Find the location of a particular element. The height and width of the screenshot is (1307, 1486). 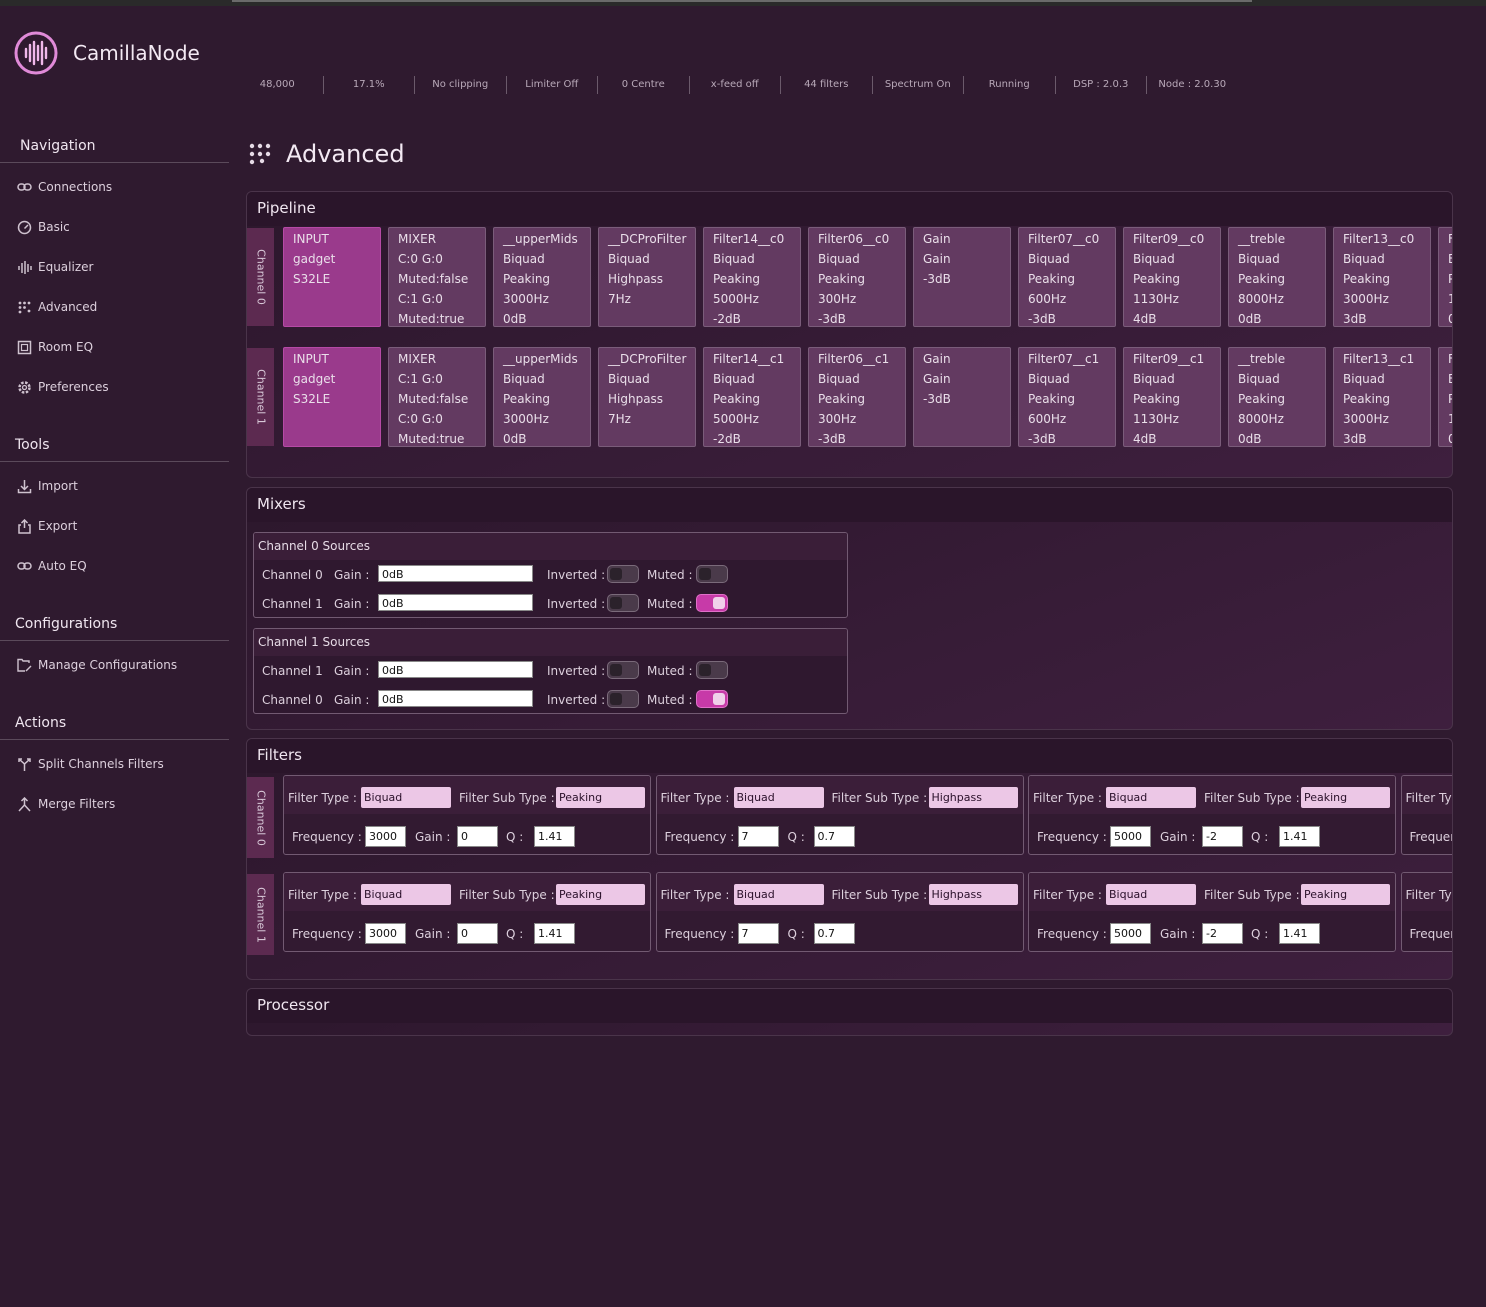

status-limiter: Limiter Off is located at coordinates (552, 85).